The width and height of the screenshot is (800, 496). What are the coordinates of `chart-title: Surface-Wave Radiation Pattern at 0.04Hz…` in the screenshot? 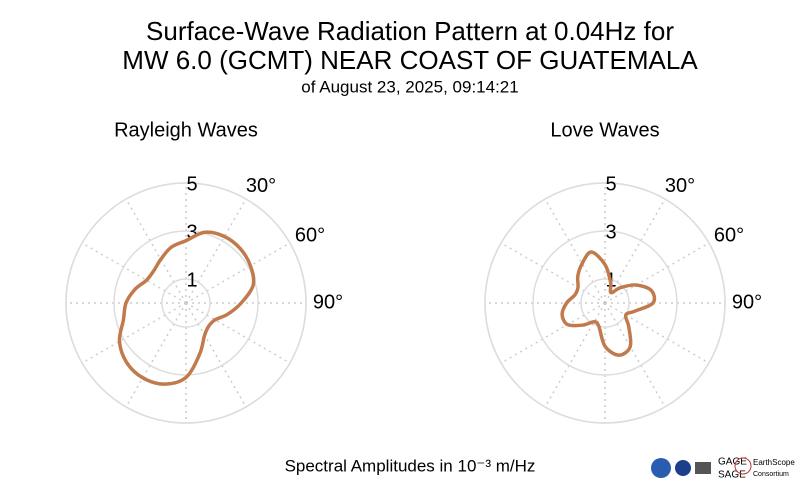 It's located at (410, 31).